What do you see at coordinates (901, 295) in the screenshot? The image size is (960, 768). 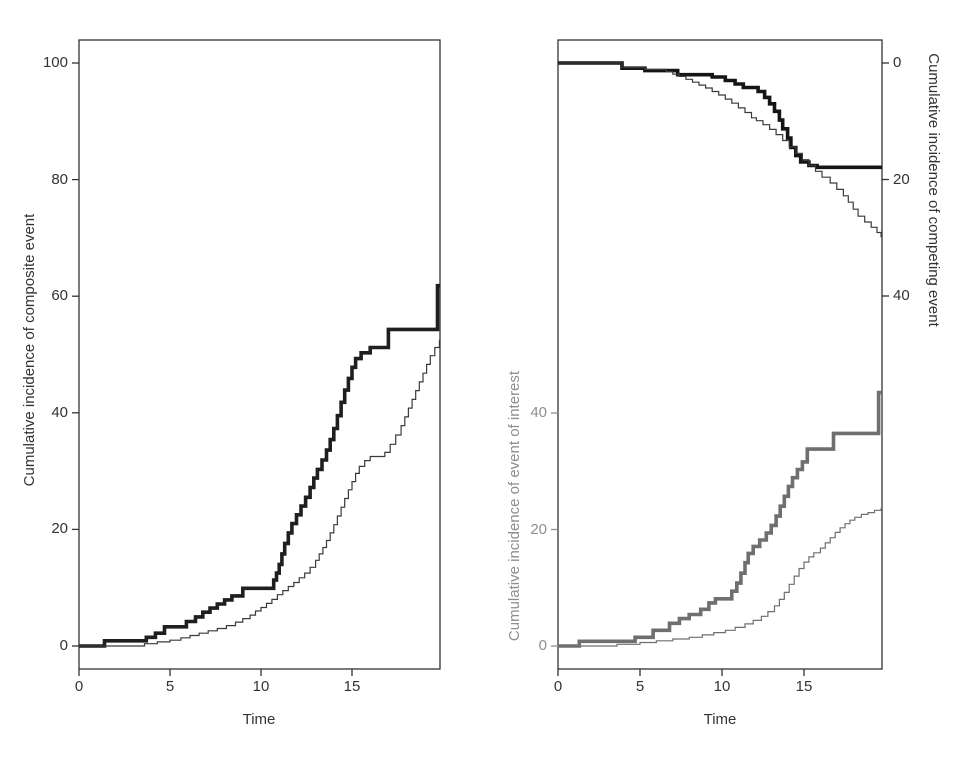 I see `right-plot-right-y-tick-label: 40` at bounding box center [901, 295].